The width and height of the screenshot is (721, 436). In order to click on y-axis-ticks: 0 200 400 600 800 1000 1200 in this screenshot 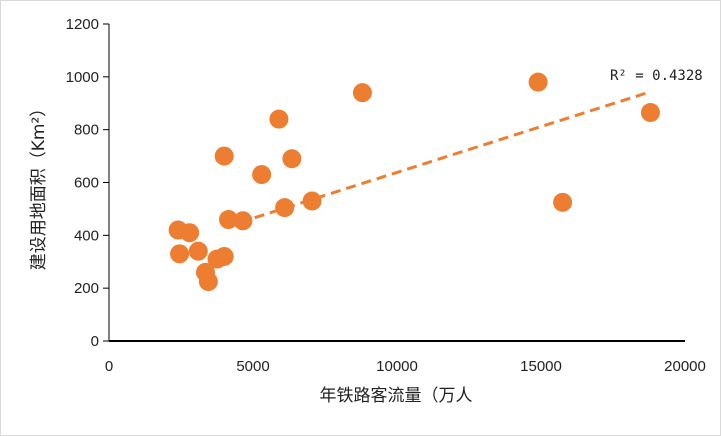, I will do `click(87, 183)`.